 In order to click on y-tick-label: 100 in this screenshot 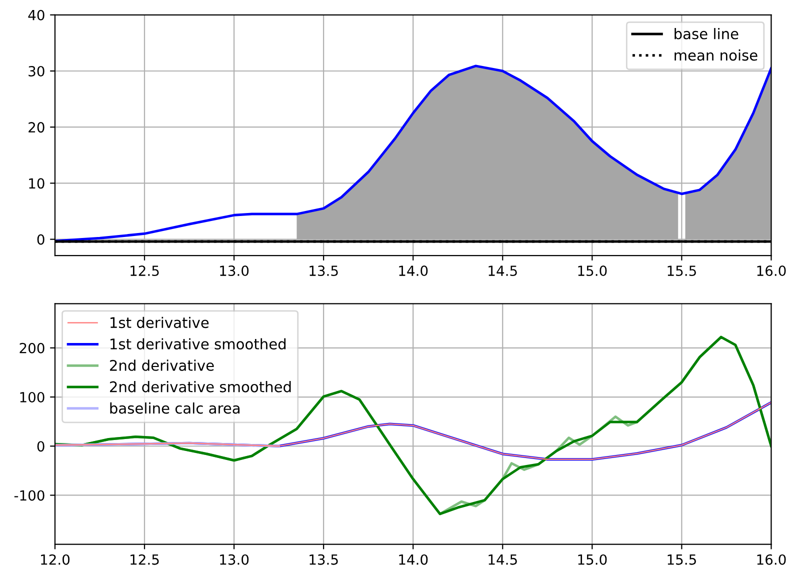, I will do `click(32, 397)`.